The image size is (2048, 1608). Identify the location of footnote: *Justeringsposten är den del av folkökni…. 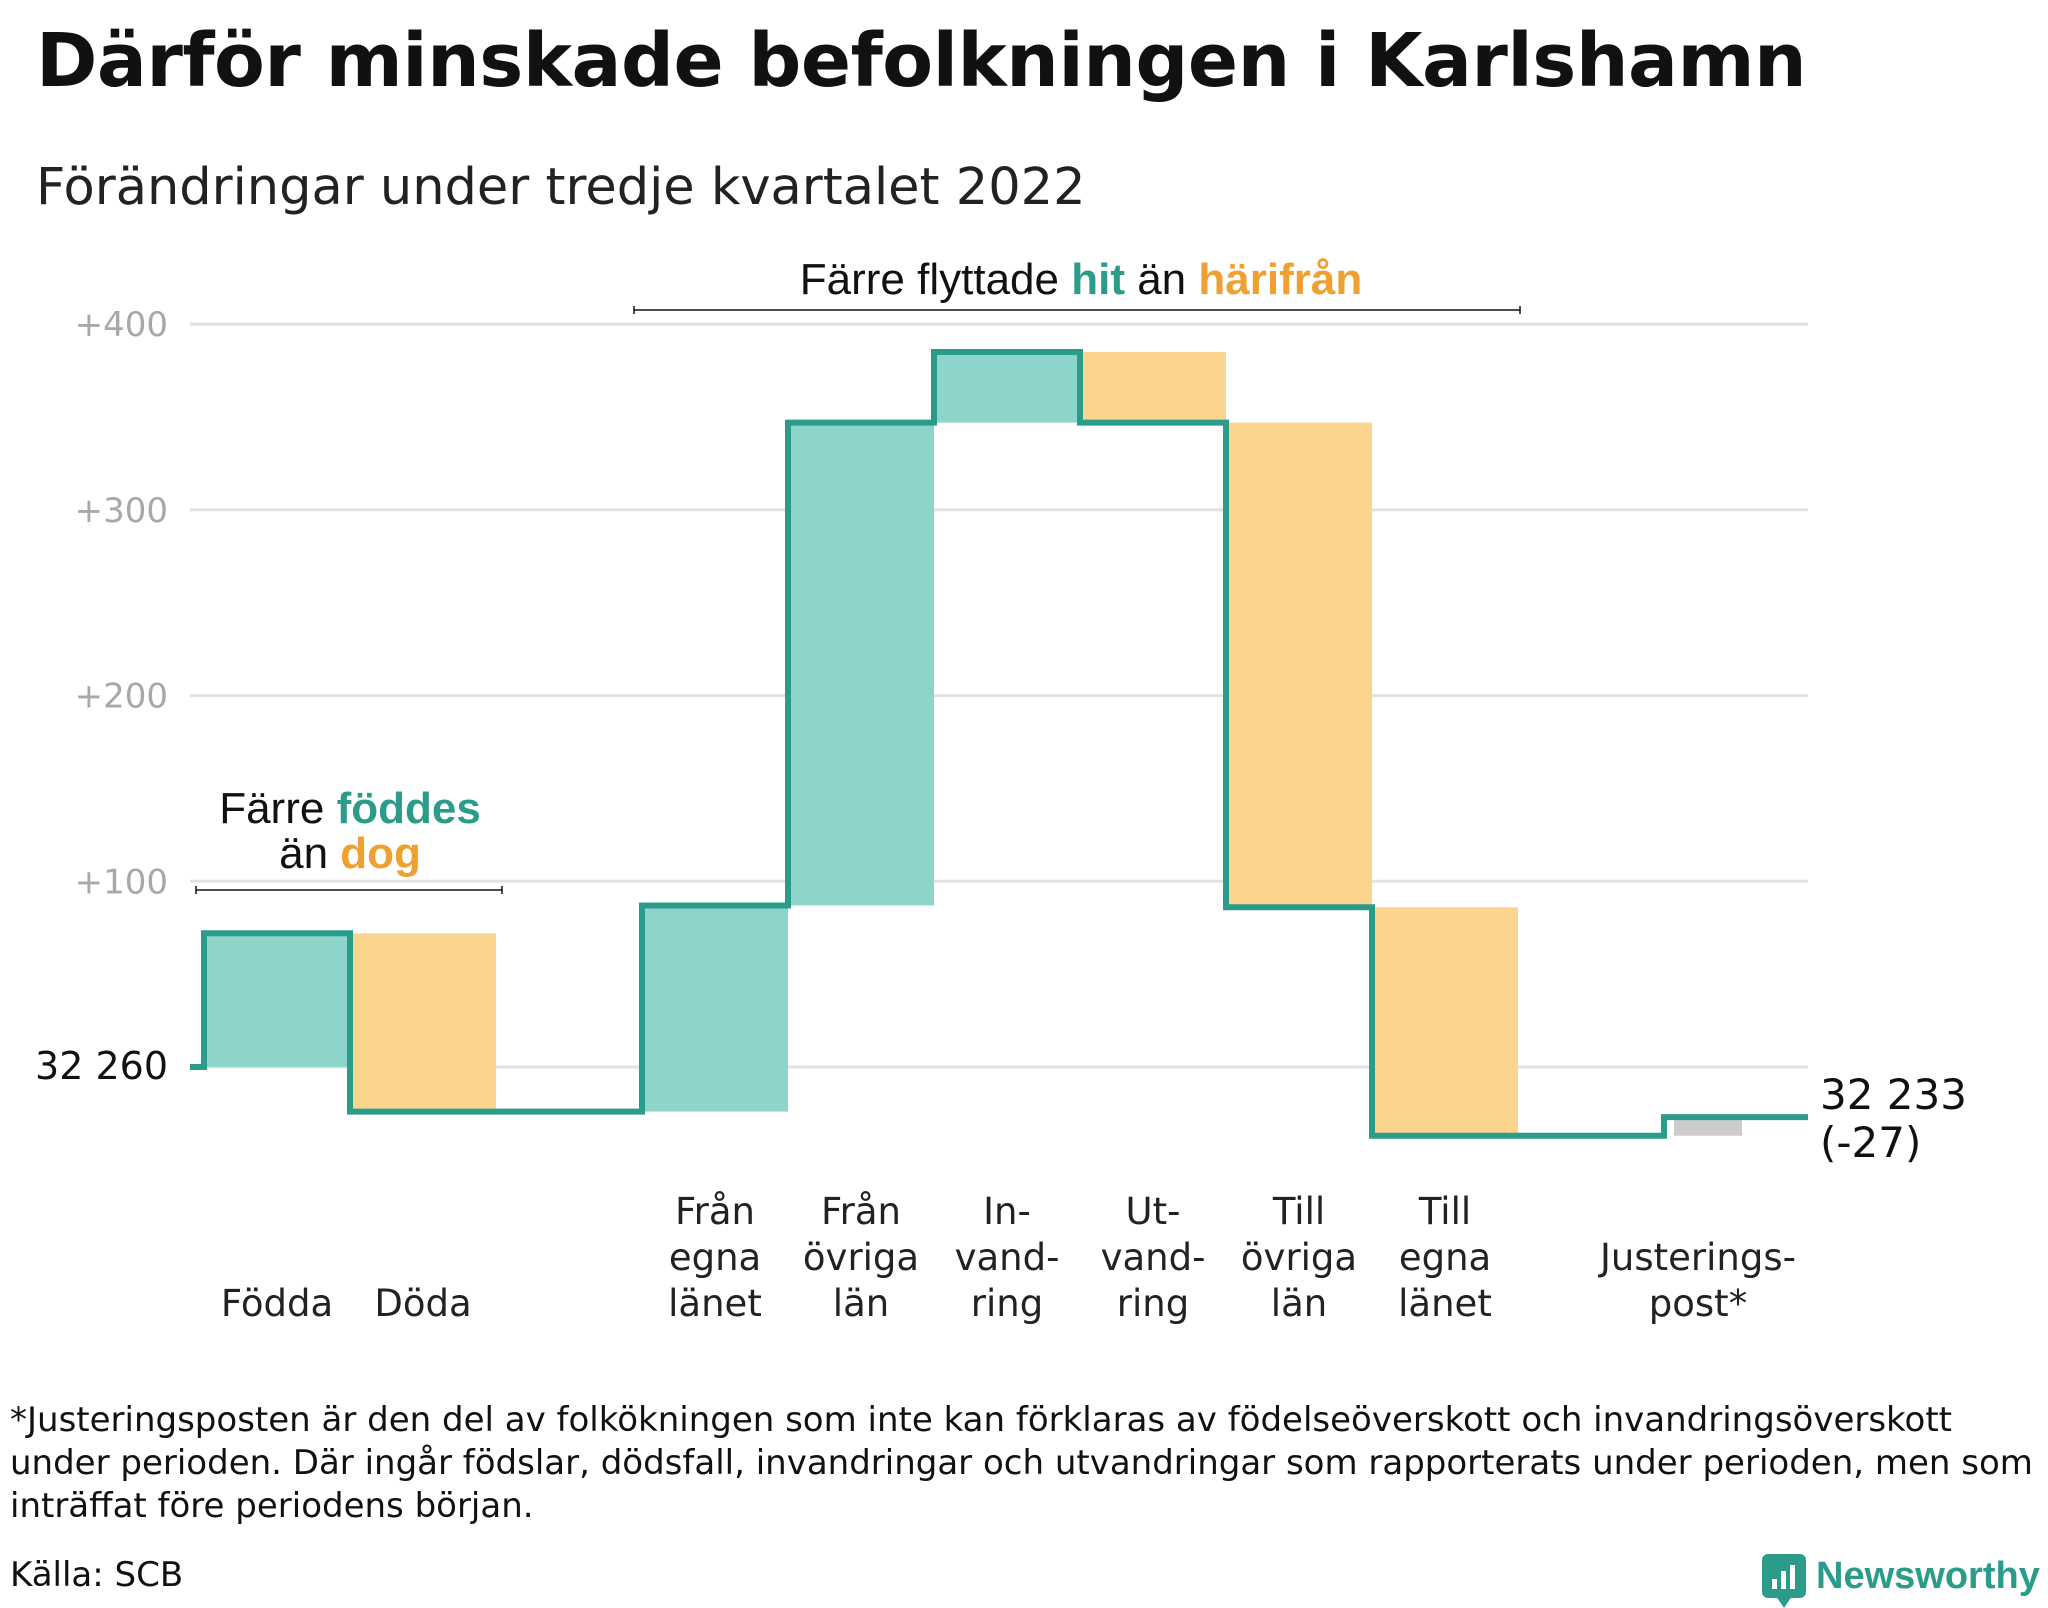
(1021, 1463).